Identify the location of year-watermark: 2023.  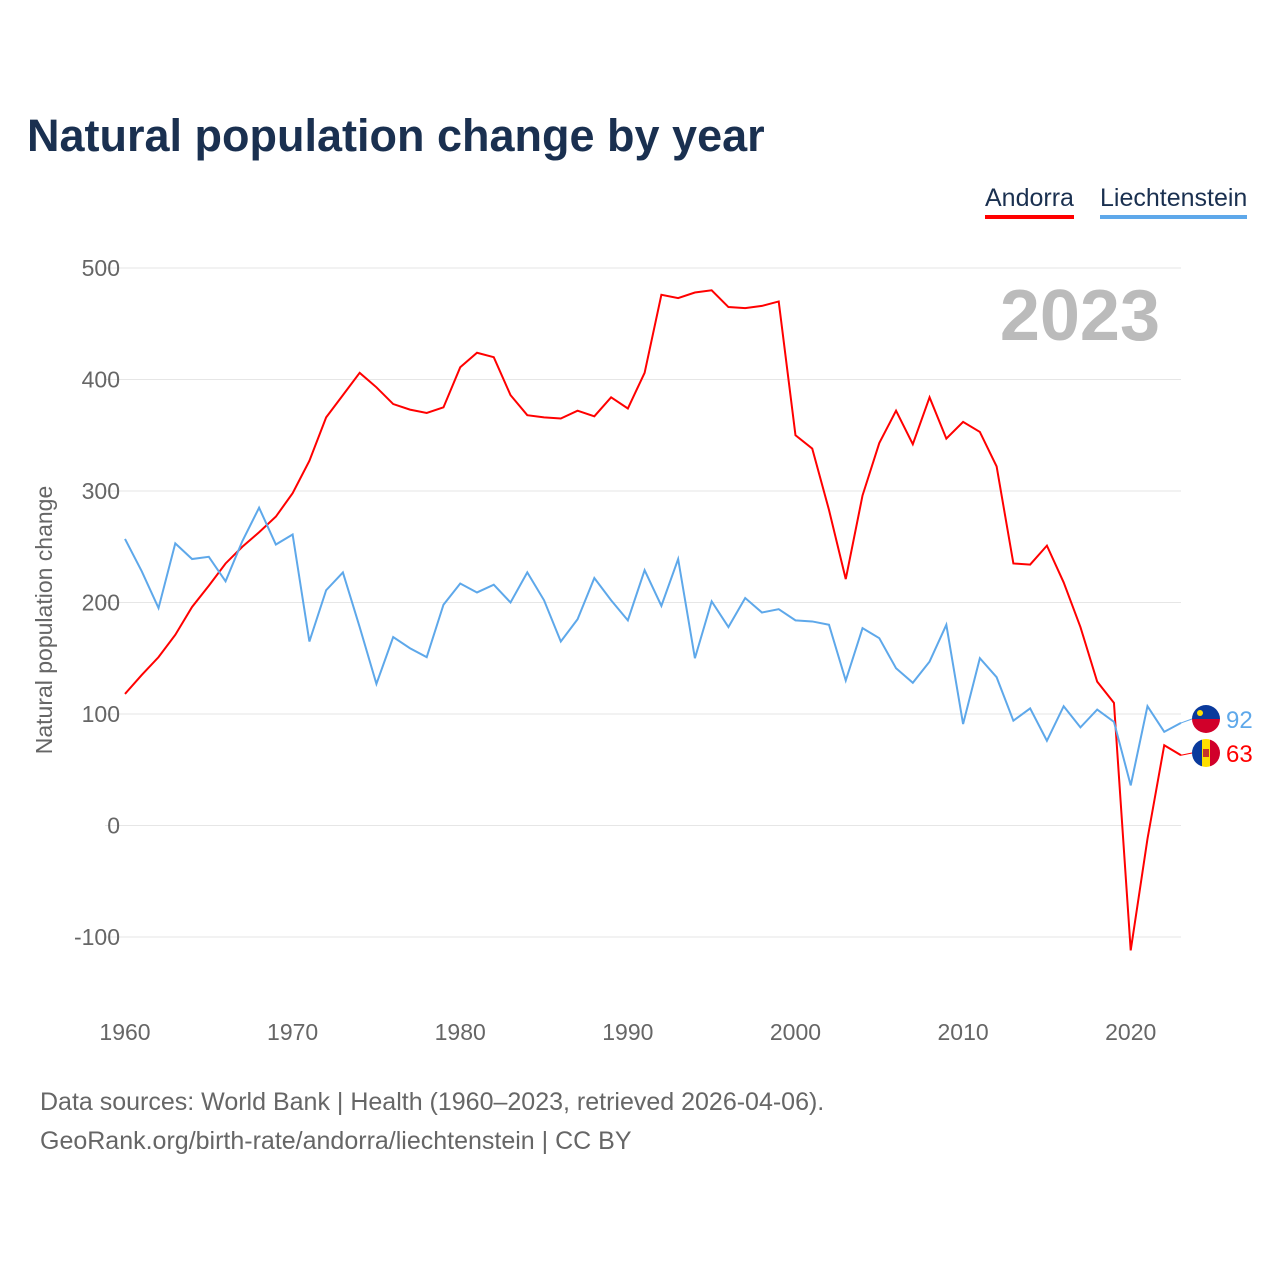
(1080, 316).